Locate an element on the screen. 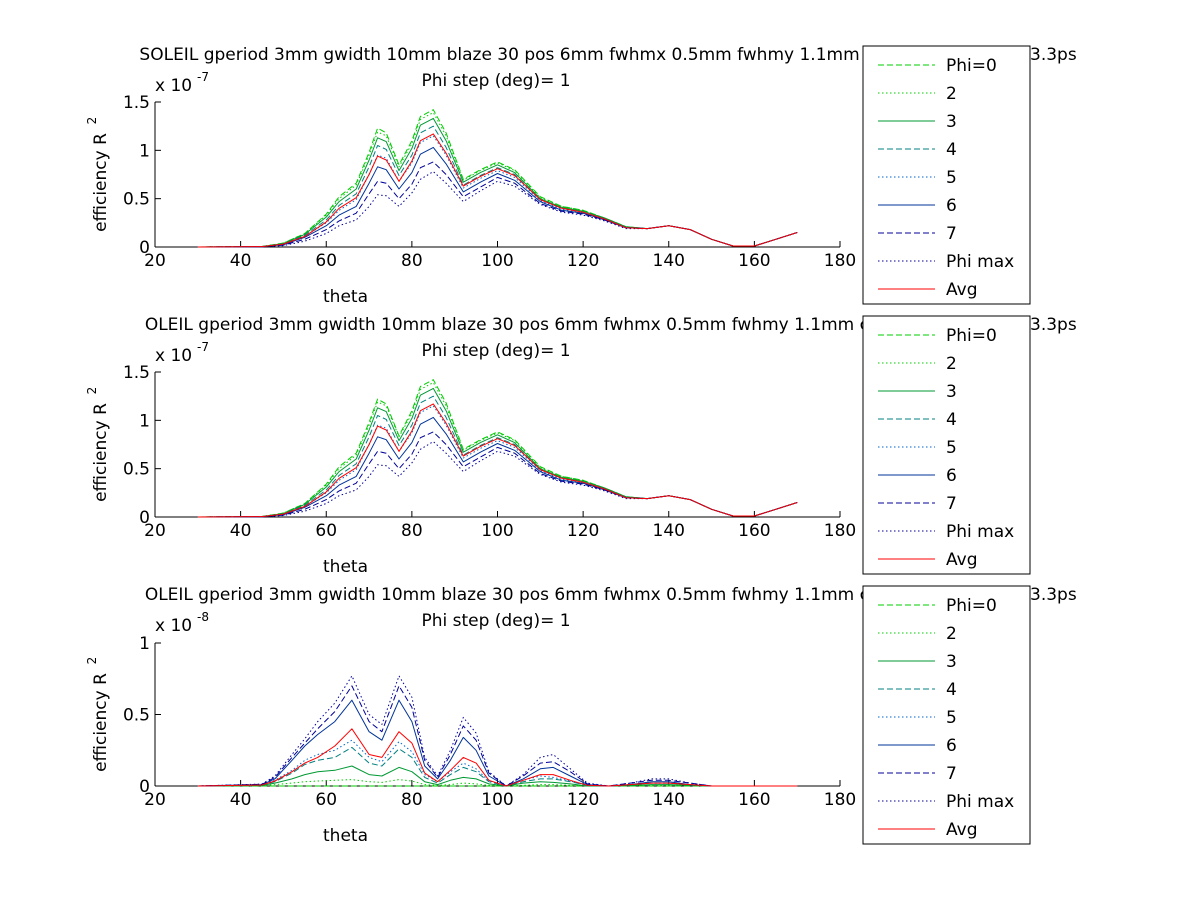 Image resolution: width=1200 pixels, height=901 pixels. y-exponent-power: -8 is located at coordinates (203, 617).